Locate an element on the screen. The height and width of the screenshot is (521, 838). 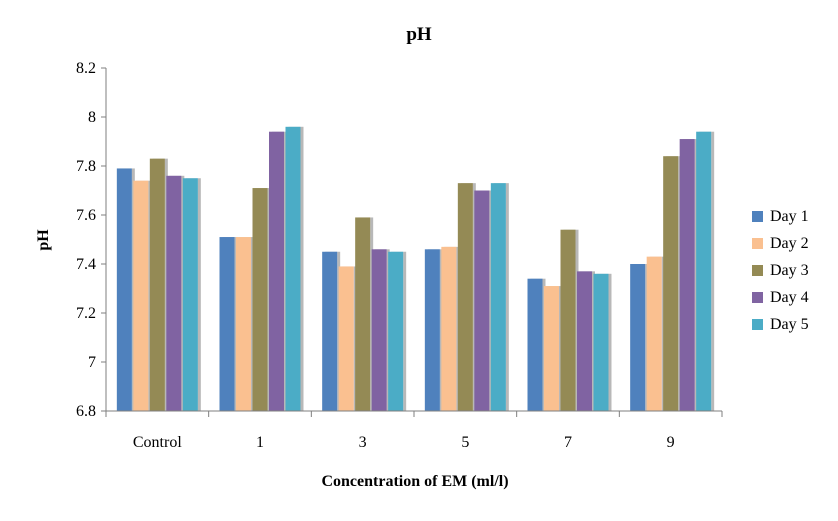
legend-label: Day 1 is located at coordinates (789, 216).